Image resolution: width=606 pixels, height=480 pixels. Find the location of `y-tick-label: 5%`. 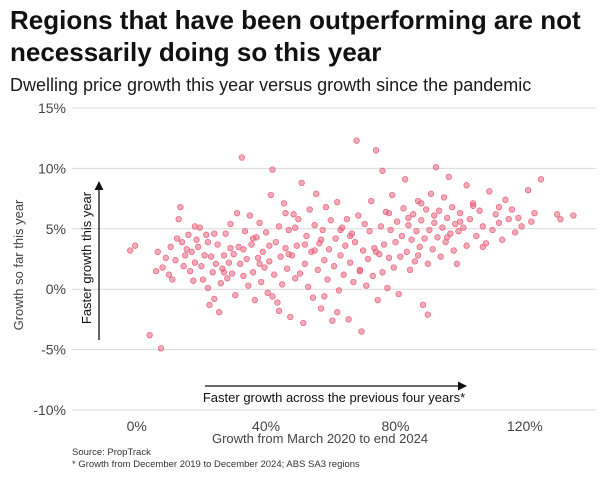

y-tick-label: 5% is located at coordinates (56, 229).